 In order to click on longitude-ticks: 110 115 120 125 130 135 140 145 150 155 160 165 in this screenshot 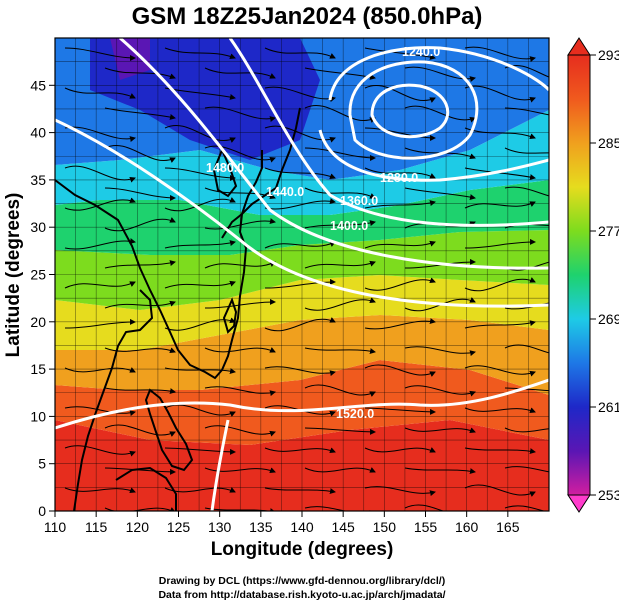, I will do `click(282, 523)`.